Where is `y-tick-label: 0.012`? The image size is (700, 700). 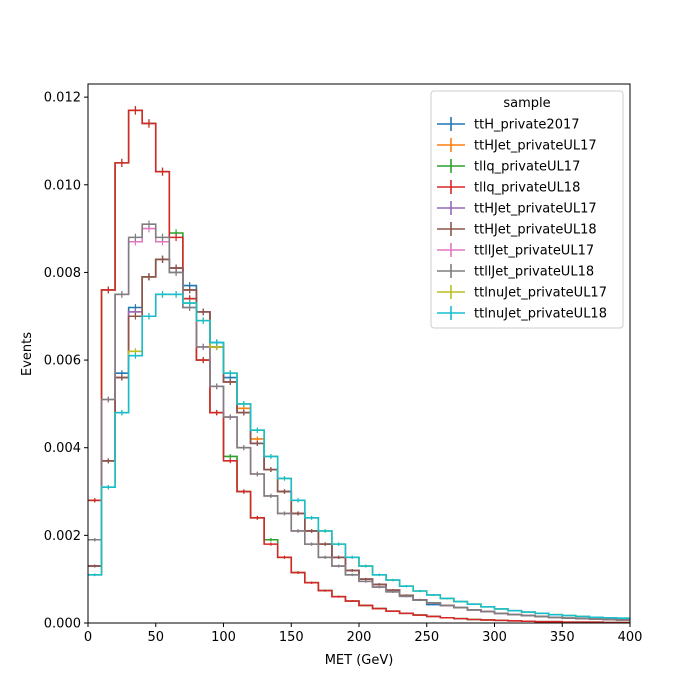
y-tick-label: 0.012 is located at coordinates (62, 98).